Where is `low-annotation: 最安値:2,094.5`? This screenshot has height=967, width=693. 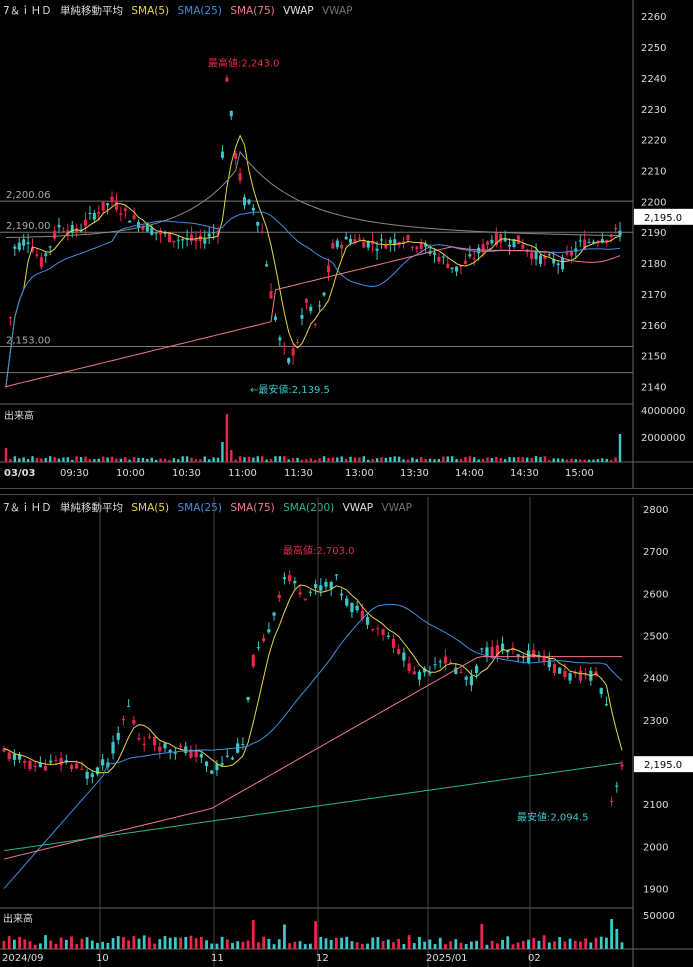
low-annotation: 最安値:2,094.5 is located at coordinates (553, 817).